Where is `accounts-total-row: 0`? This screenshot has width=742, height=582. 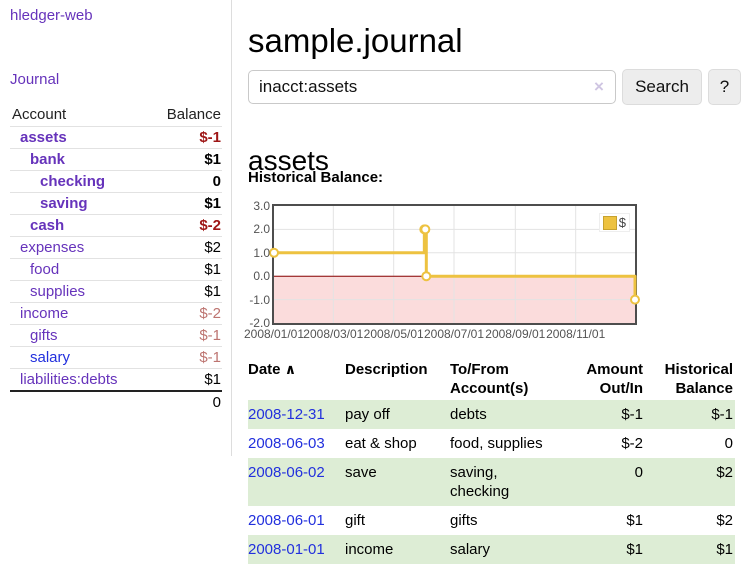
accounts-total-row: 0 is located at coordinates (116, 402).